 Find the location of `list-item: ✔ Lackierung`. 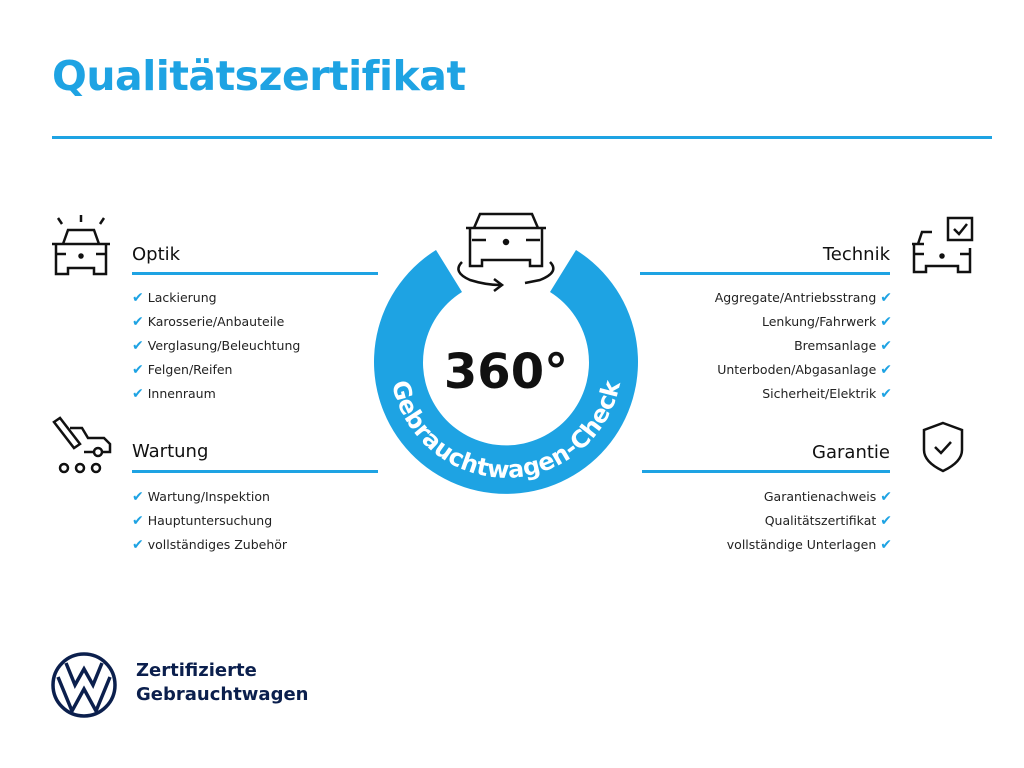

list-item: ✔ Lackierung is located at coordinates (174, 298).